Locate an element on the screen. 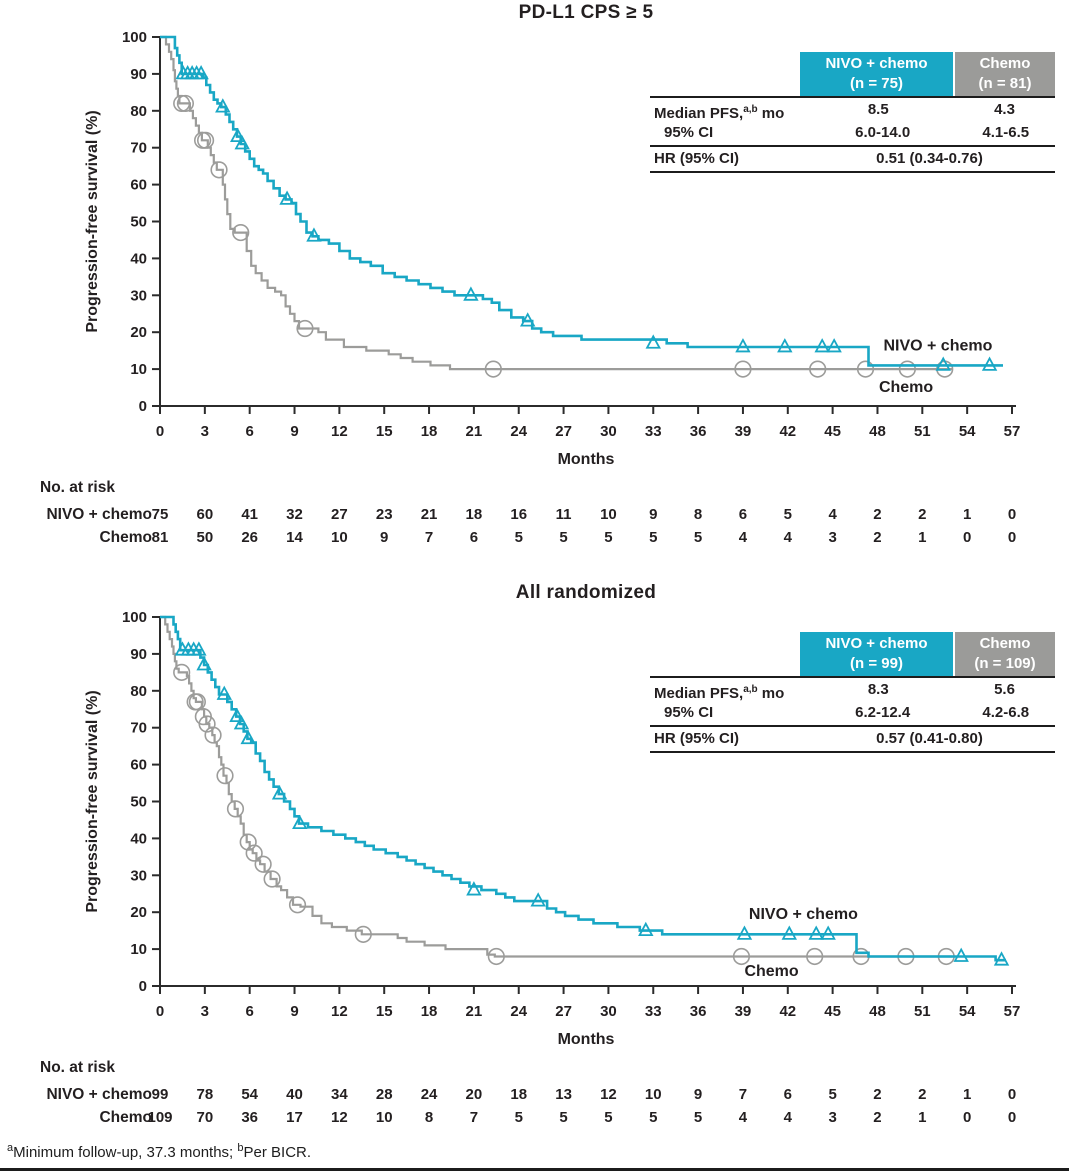  risk-count: 36 is located at coordinates (249, 1117).